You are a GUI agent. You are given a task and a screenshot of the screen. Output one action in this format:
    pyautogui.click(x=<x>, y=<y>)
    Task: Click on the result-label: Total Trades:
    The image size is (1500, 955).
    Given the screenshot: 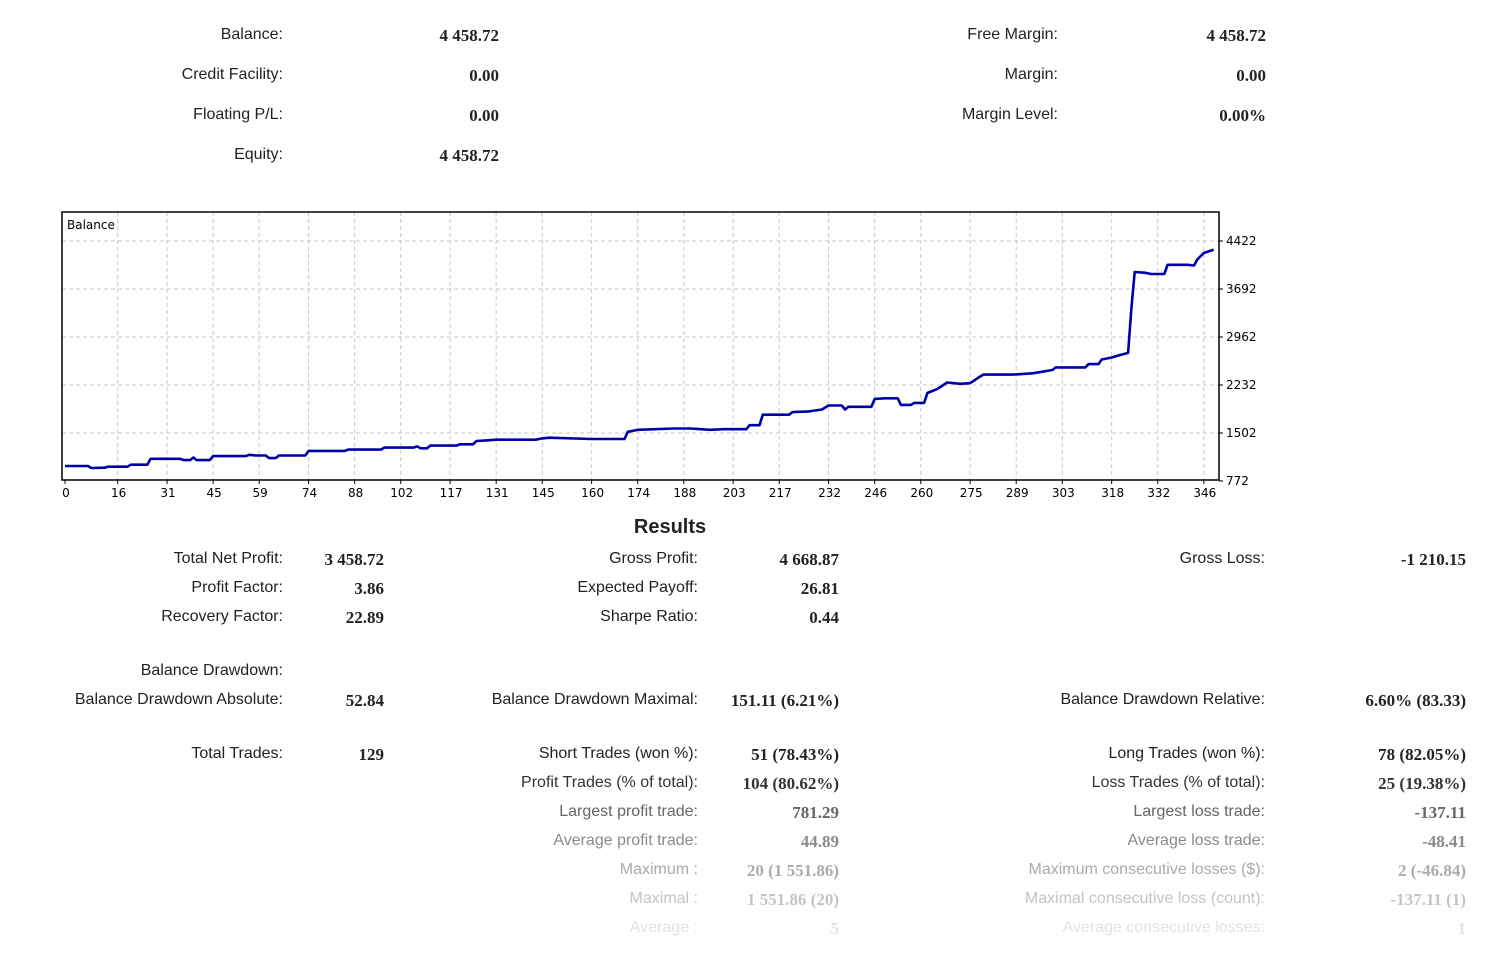 What is the action you would take?
    pyautogui.click(x=237, y=753)
    